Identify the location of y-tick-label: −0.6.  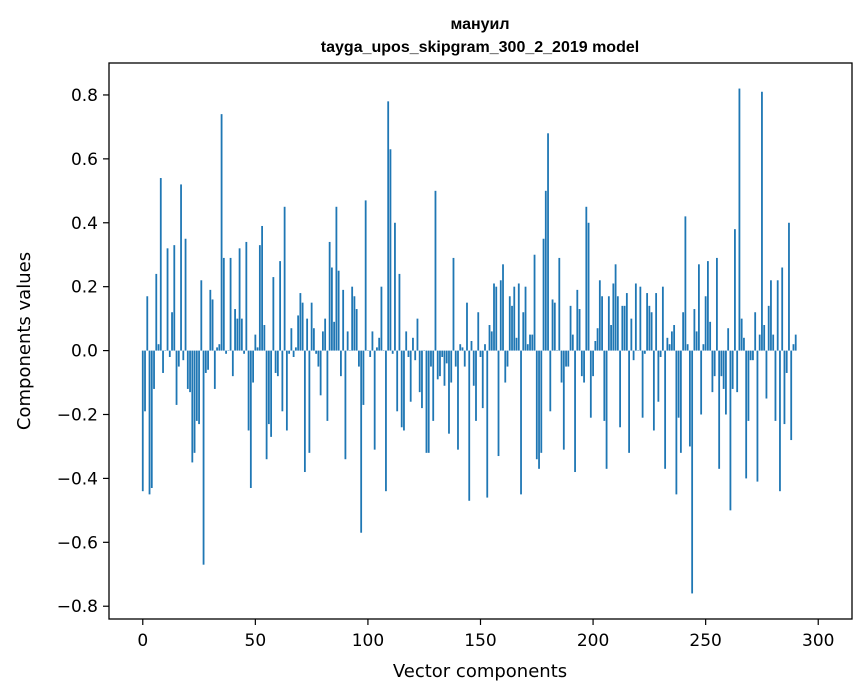
(77, 543).